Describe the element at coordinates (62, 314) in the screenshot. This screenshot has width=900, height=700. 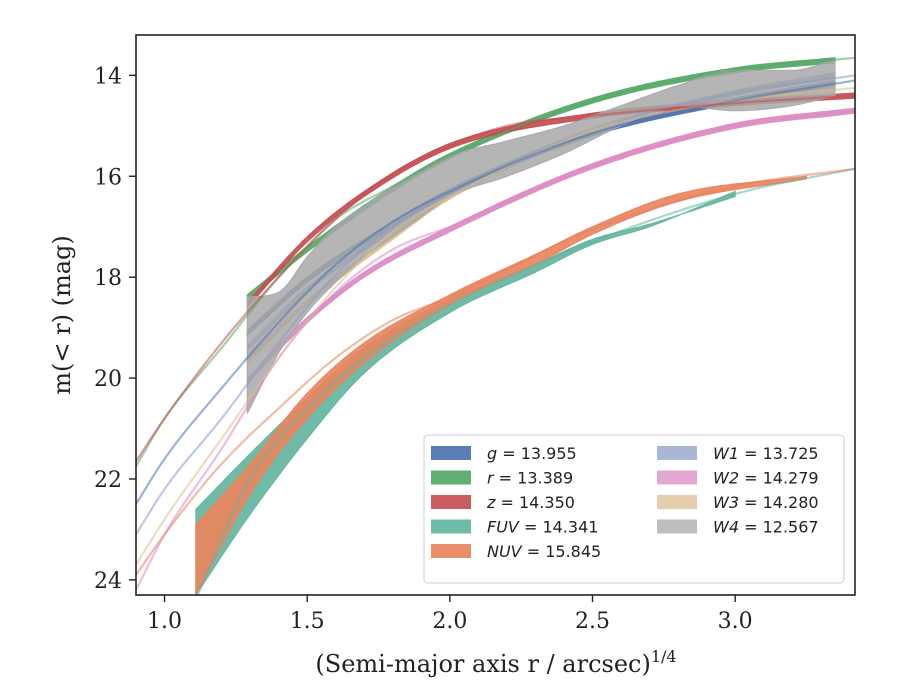
I see `y-axis-title: m(< r) (mag)` at that location.